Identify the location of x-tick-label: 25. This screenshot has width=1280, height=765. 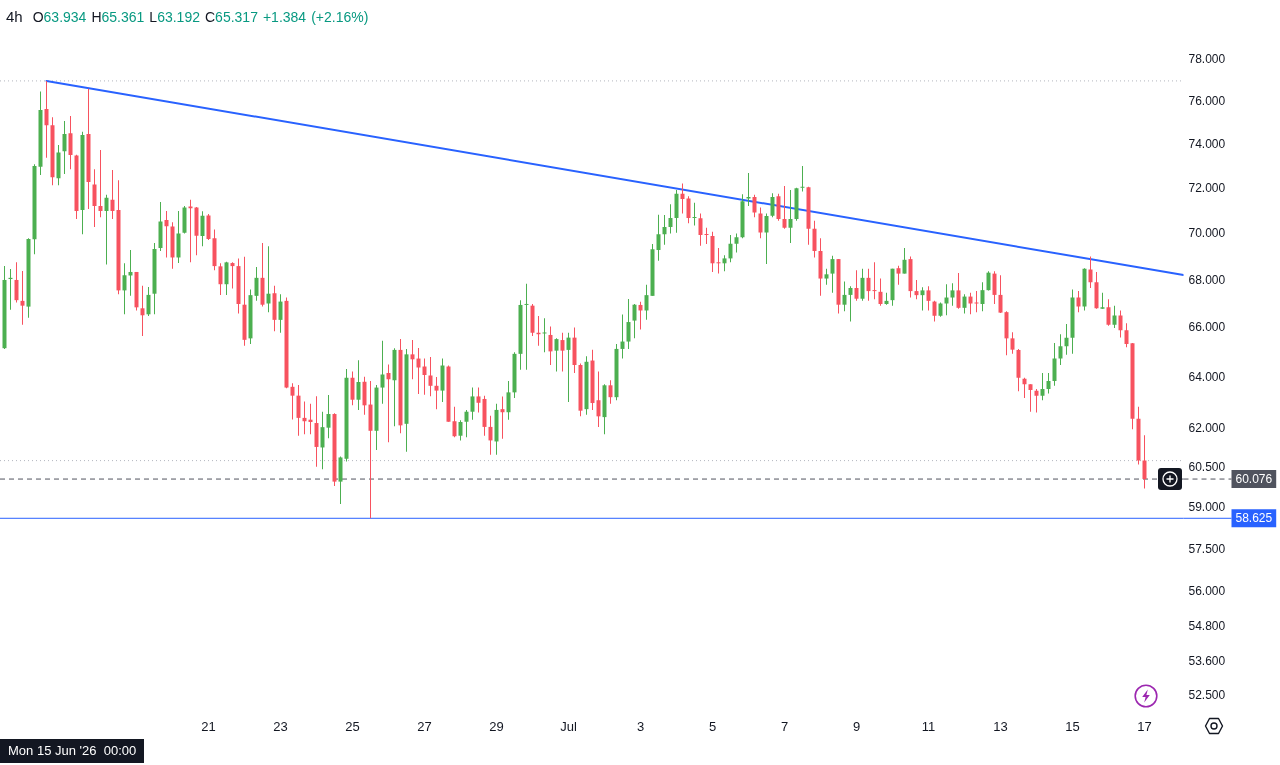
(352, 726).